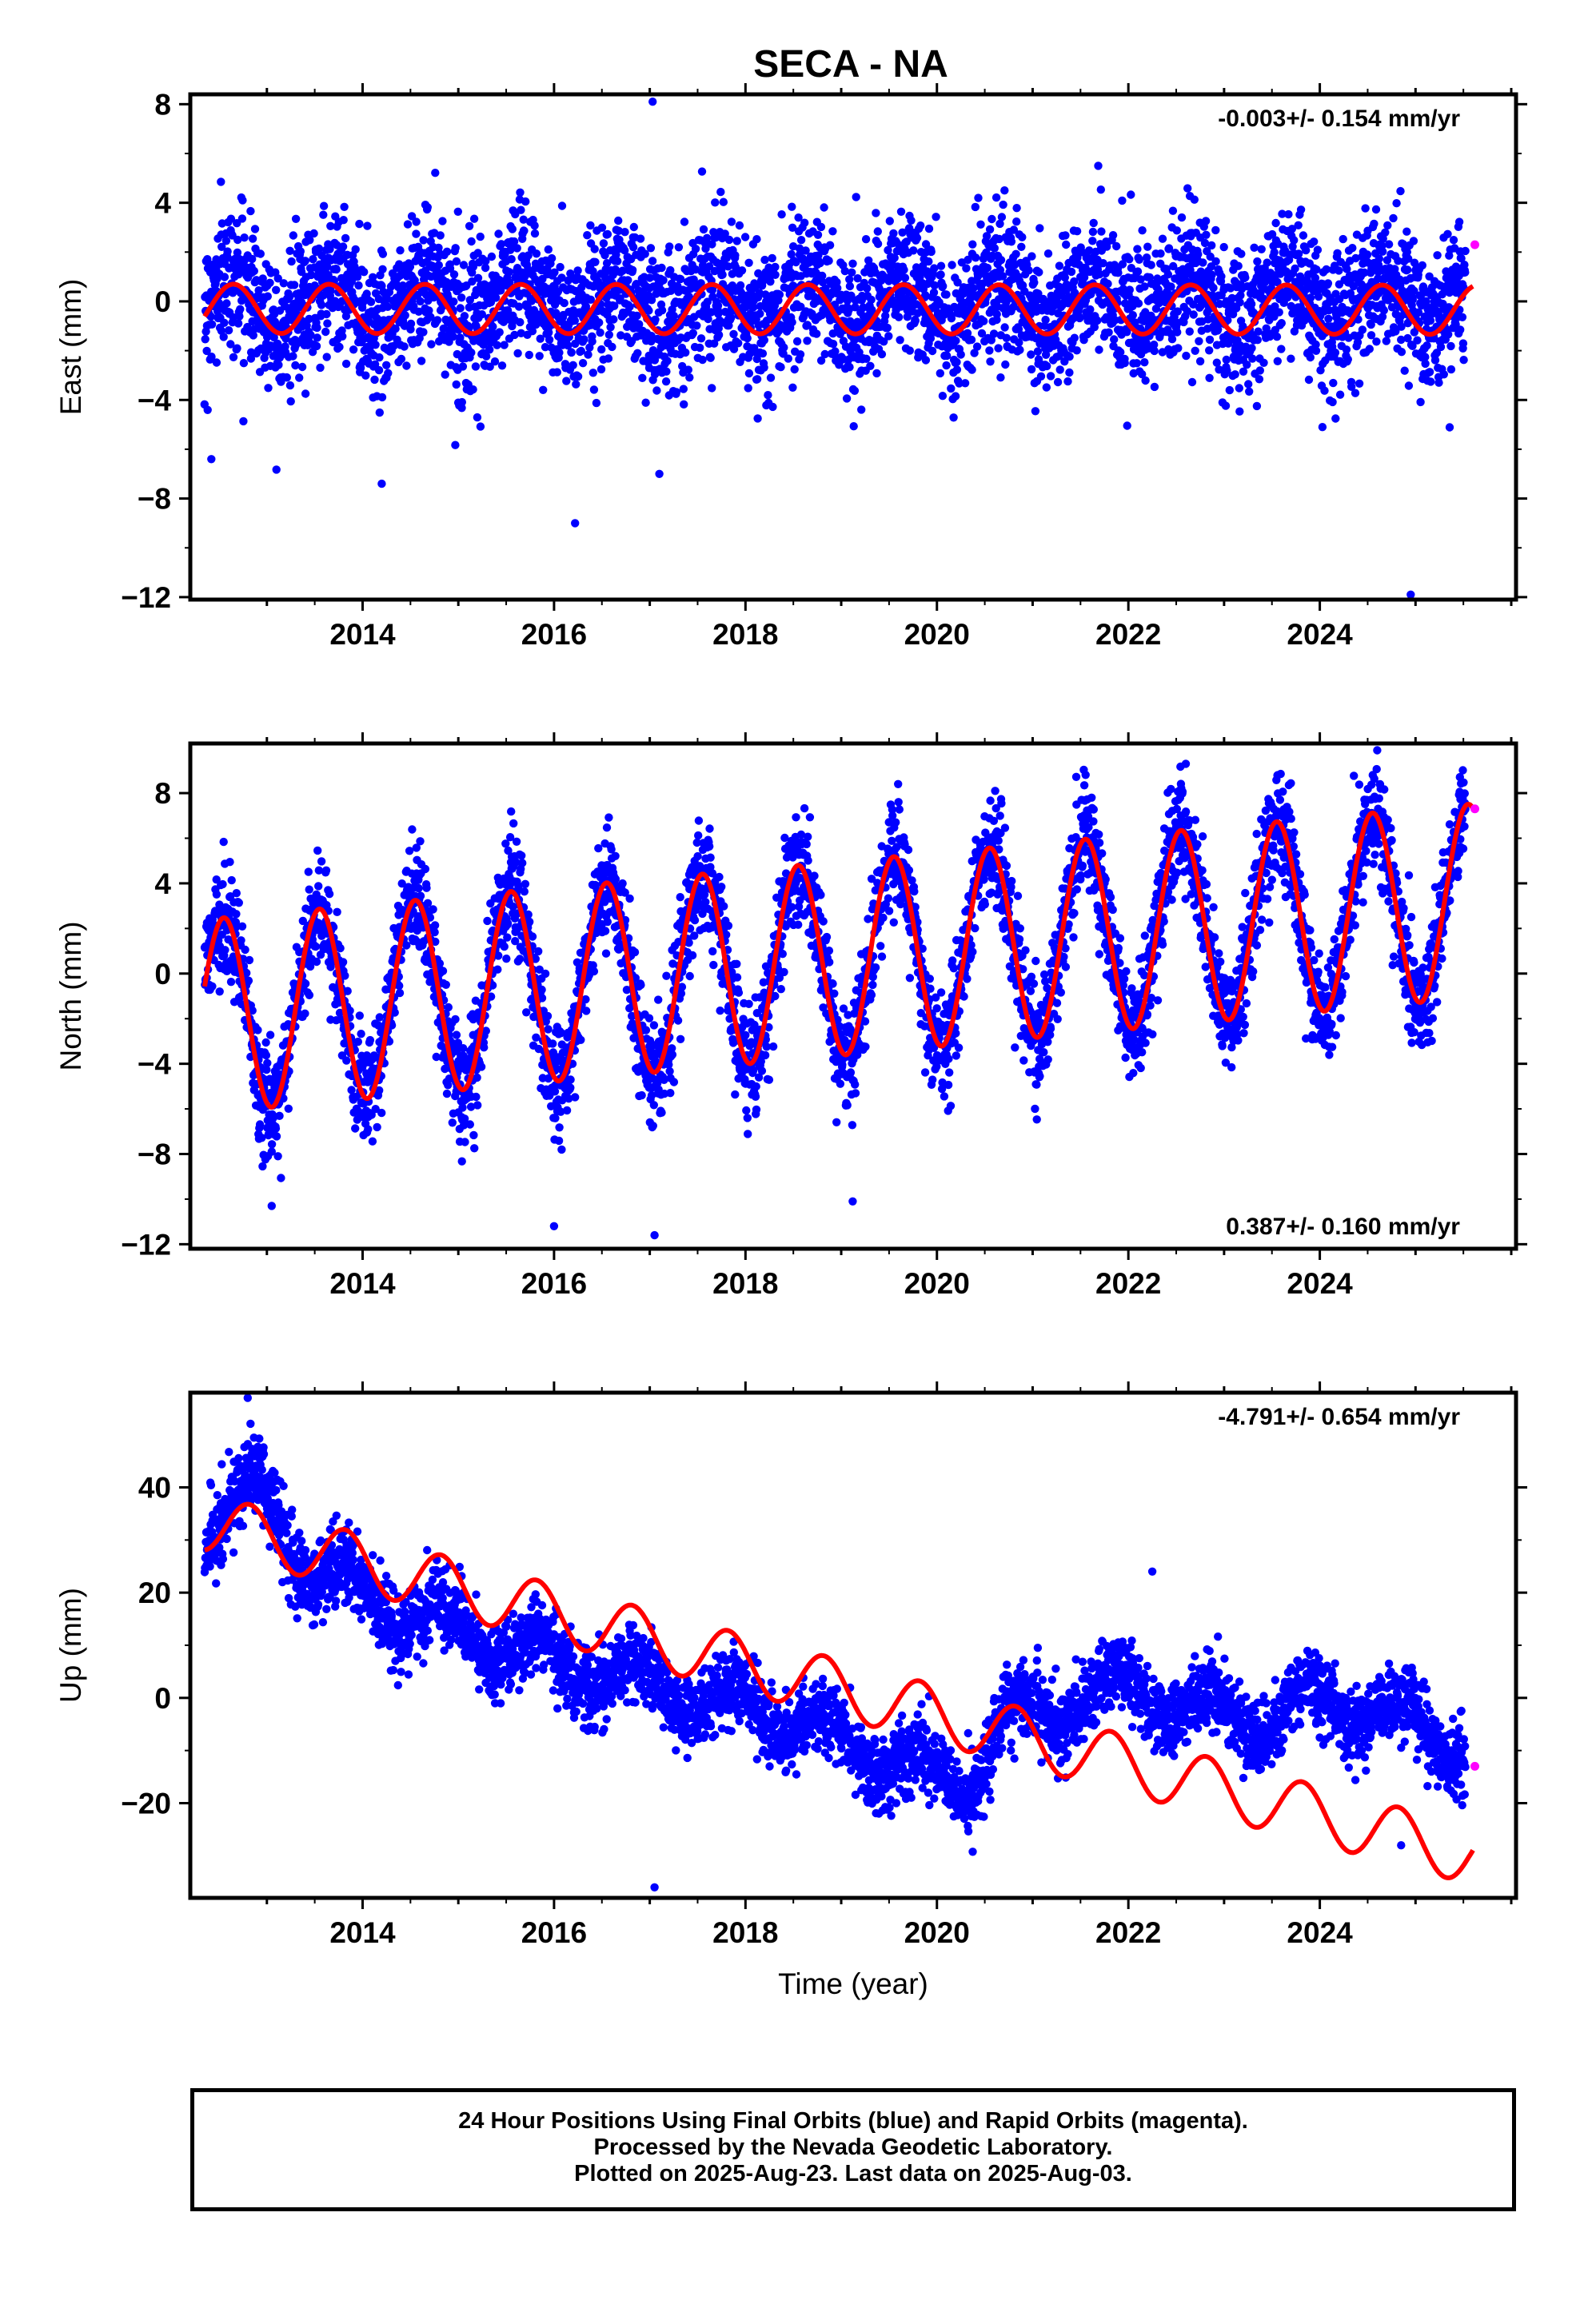  Describe the element at coordinates (1128, 635) in the screenshot. I see `x-tick-label: 2022` at that location.